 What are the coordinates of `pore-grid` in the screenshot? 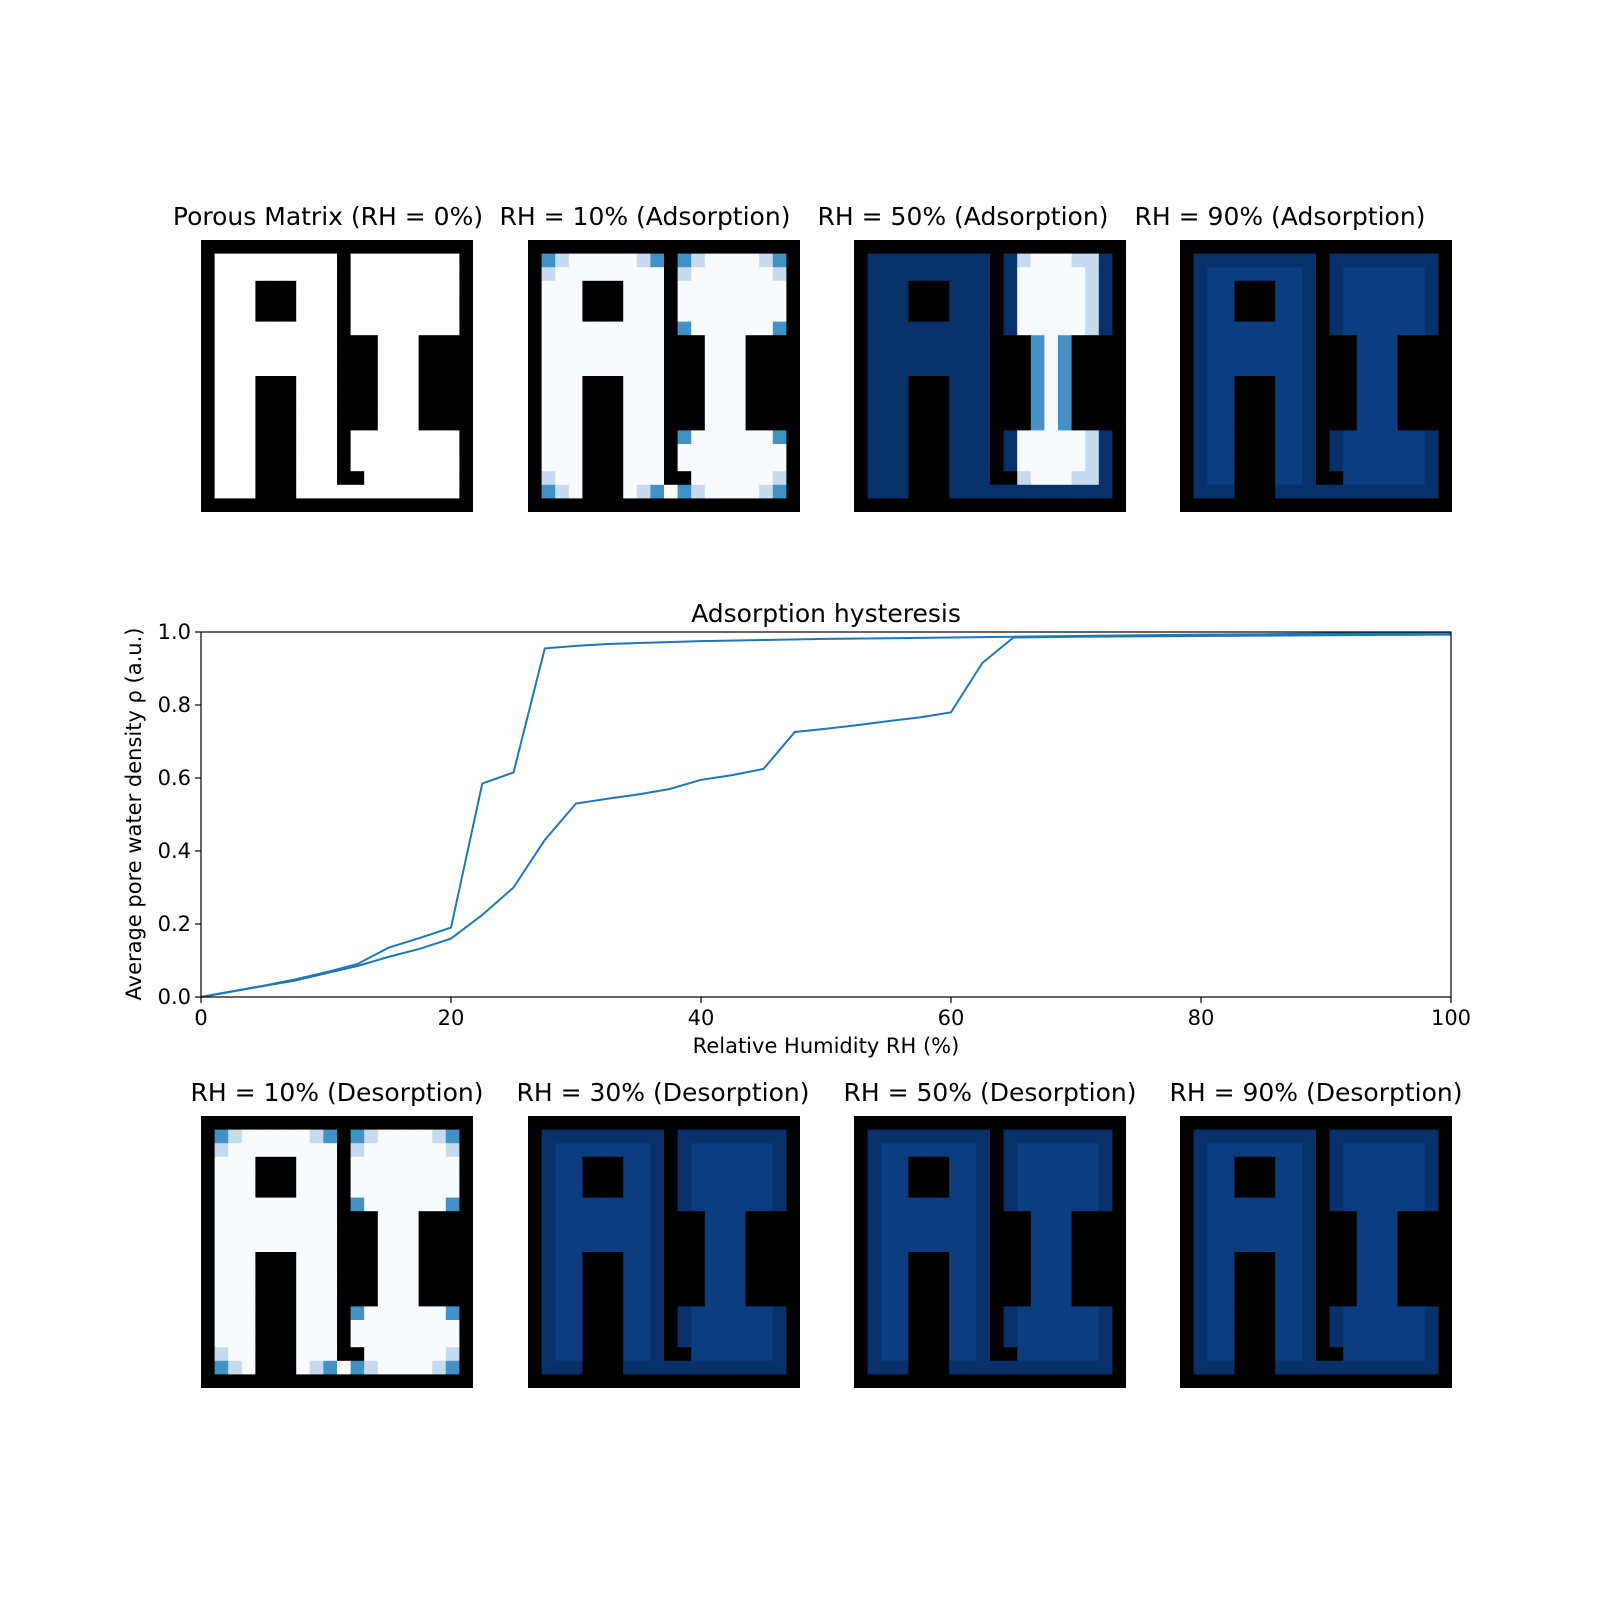 It's located at (1316, 1252).